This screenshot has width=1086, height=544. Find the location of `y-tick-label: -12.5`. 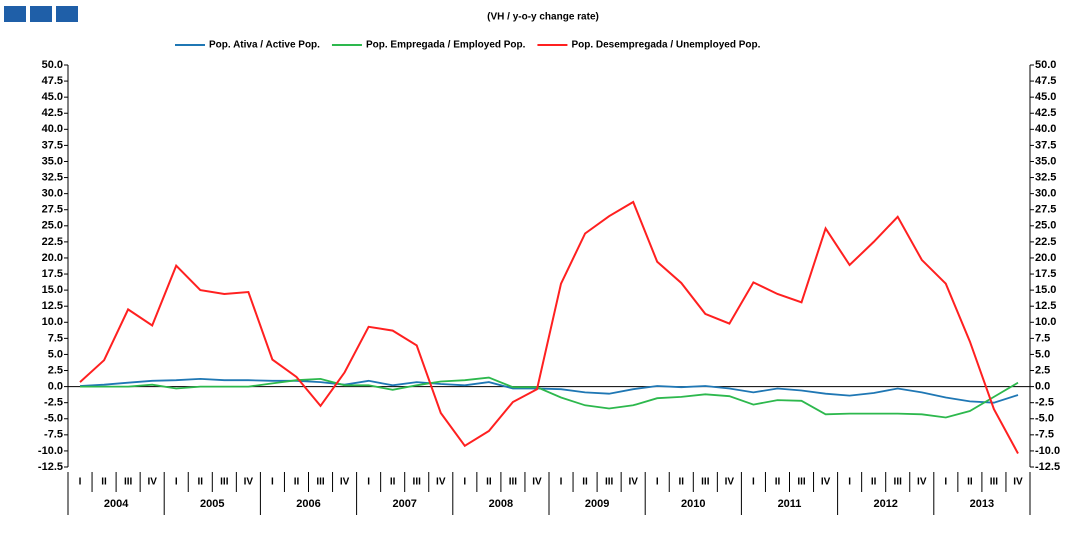

y-tick-label: -12.5 is located at coordinates (50, 467).